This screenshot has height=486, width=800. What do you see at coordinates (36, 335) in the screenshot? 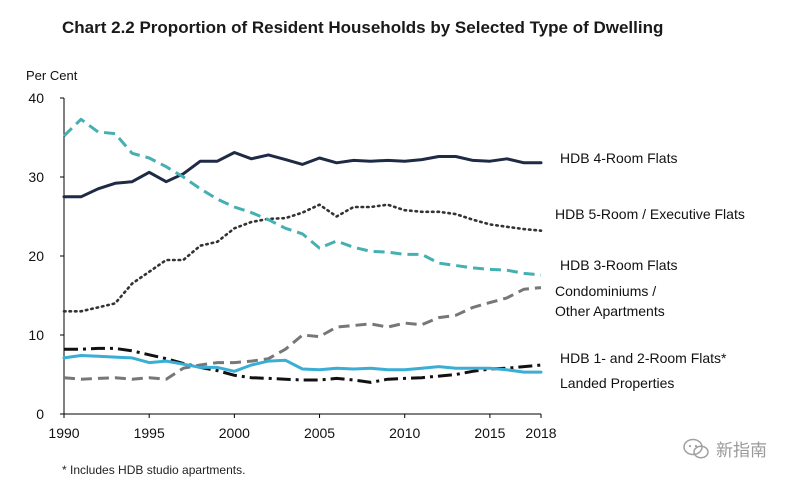
I see `y-tick-label: 10` at bounding box center [36, 335].